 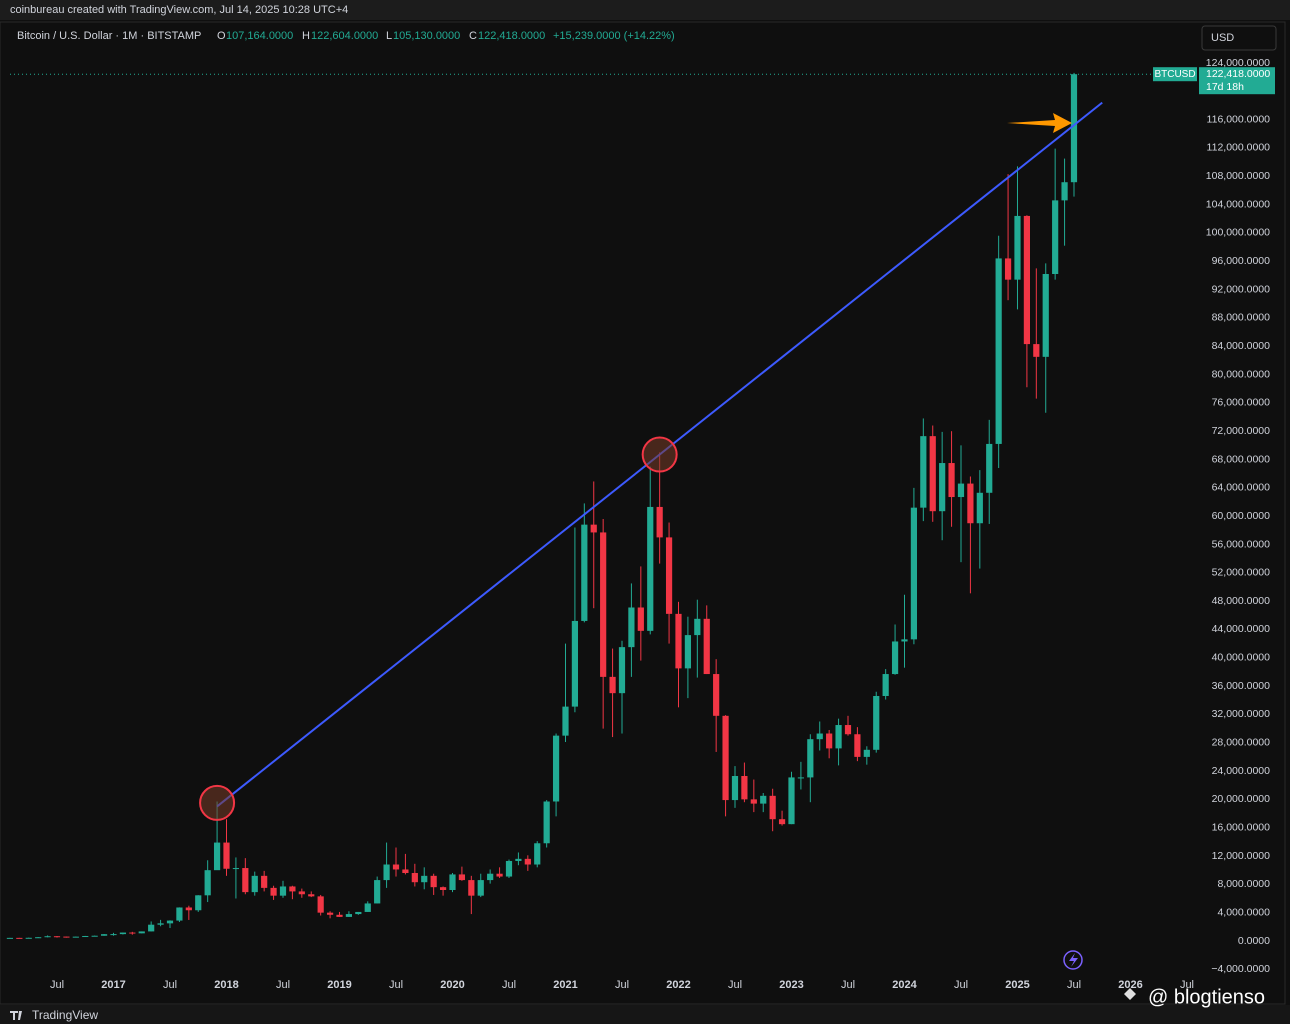 What do you see at coordinates (1241, 573) in the screenshot?
I see `y-tick-label: 52,000.0000` at bounding box center [1241, 573].